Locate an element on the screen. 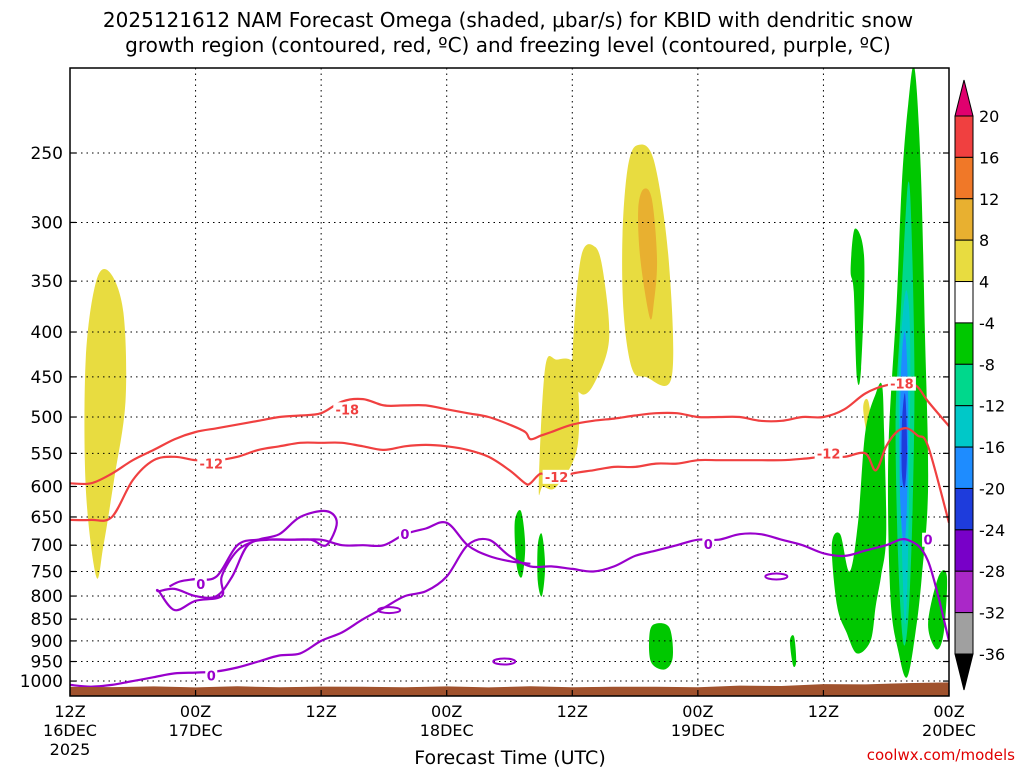  y-tick-label-700: 700 is located at coordinates (47, 546).